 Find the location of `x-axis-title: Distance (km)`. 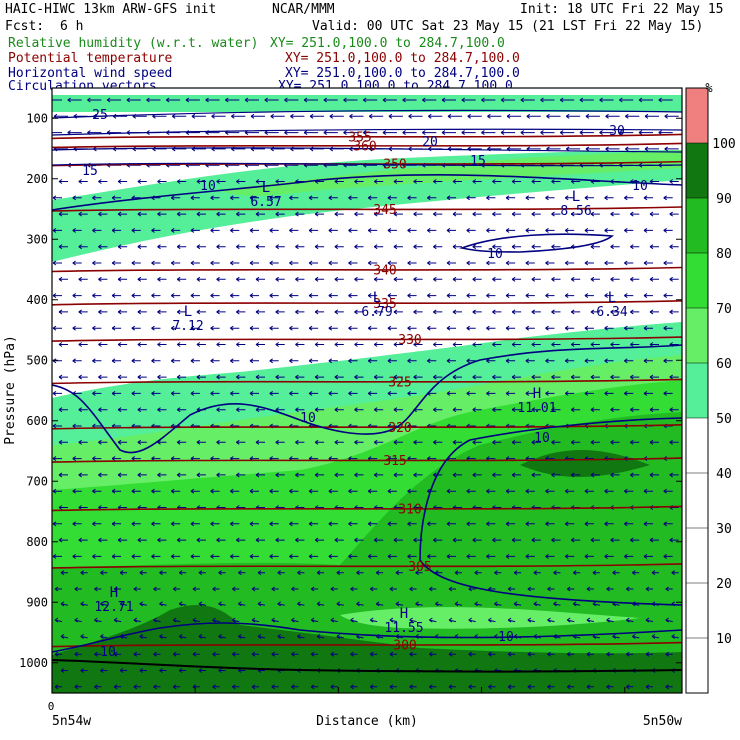

x-axis-title: Distance (km) is located at coordinates (367, 721).